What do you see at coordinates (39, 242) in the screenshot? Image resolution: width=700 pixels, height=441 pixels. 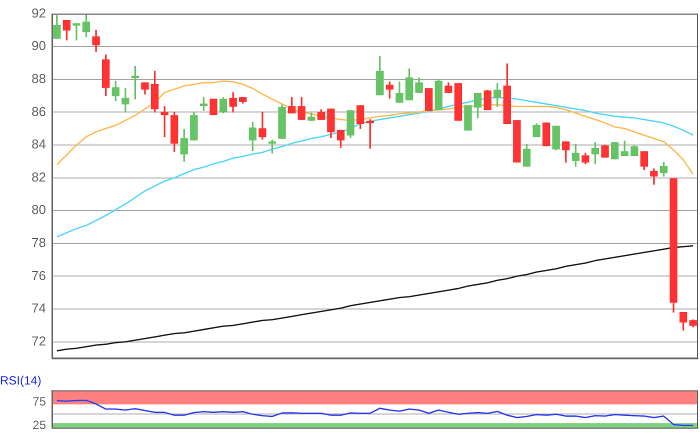 I see `y-tick-label: 78` at bounding box center [39, 242].